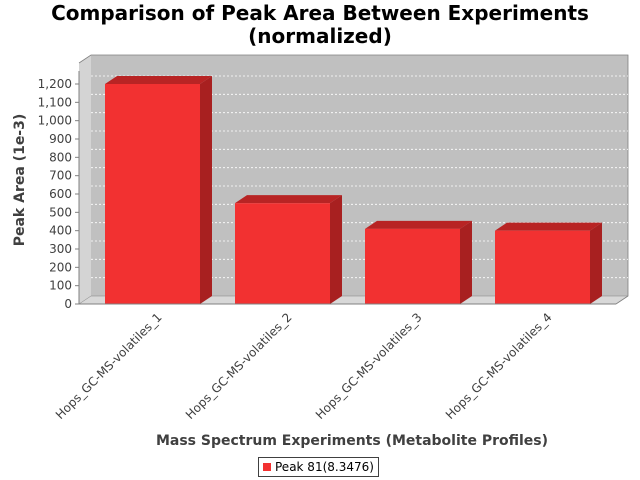  Describe the element at coordinates (324, 467) in the screenshot. I see `legend-label: Peak 81(8.3476)` at that location.